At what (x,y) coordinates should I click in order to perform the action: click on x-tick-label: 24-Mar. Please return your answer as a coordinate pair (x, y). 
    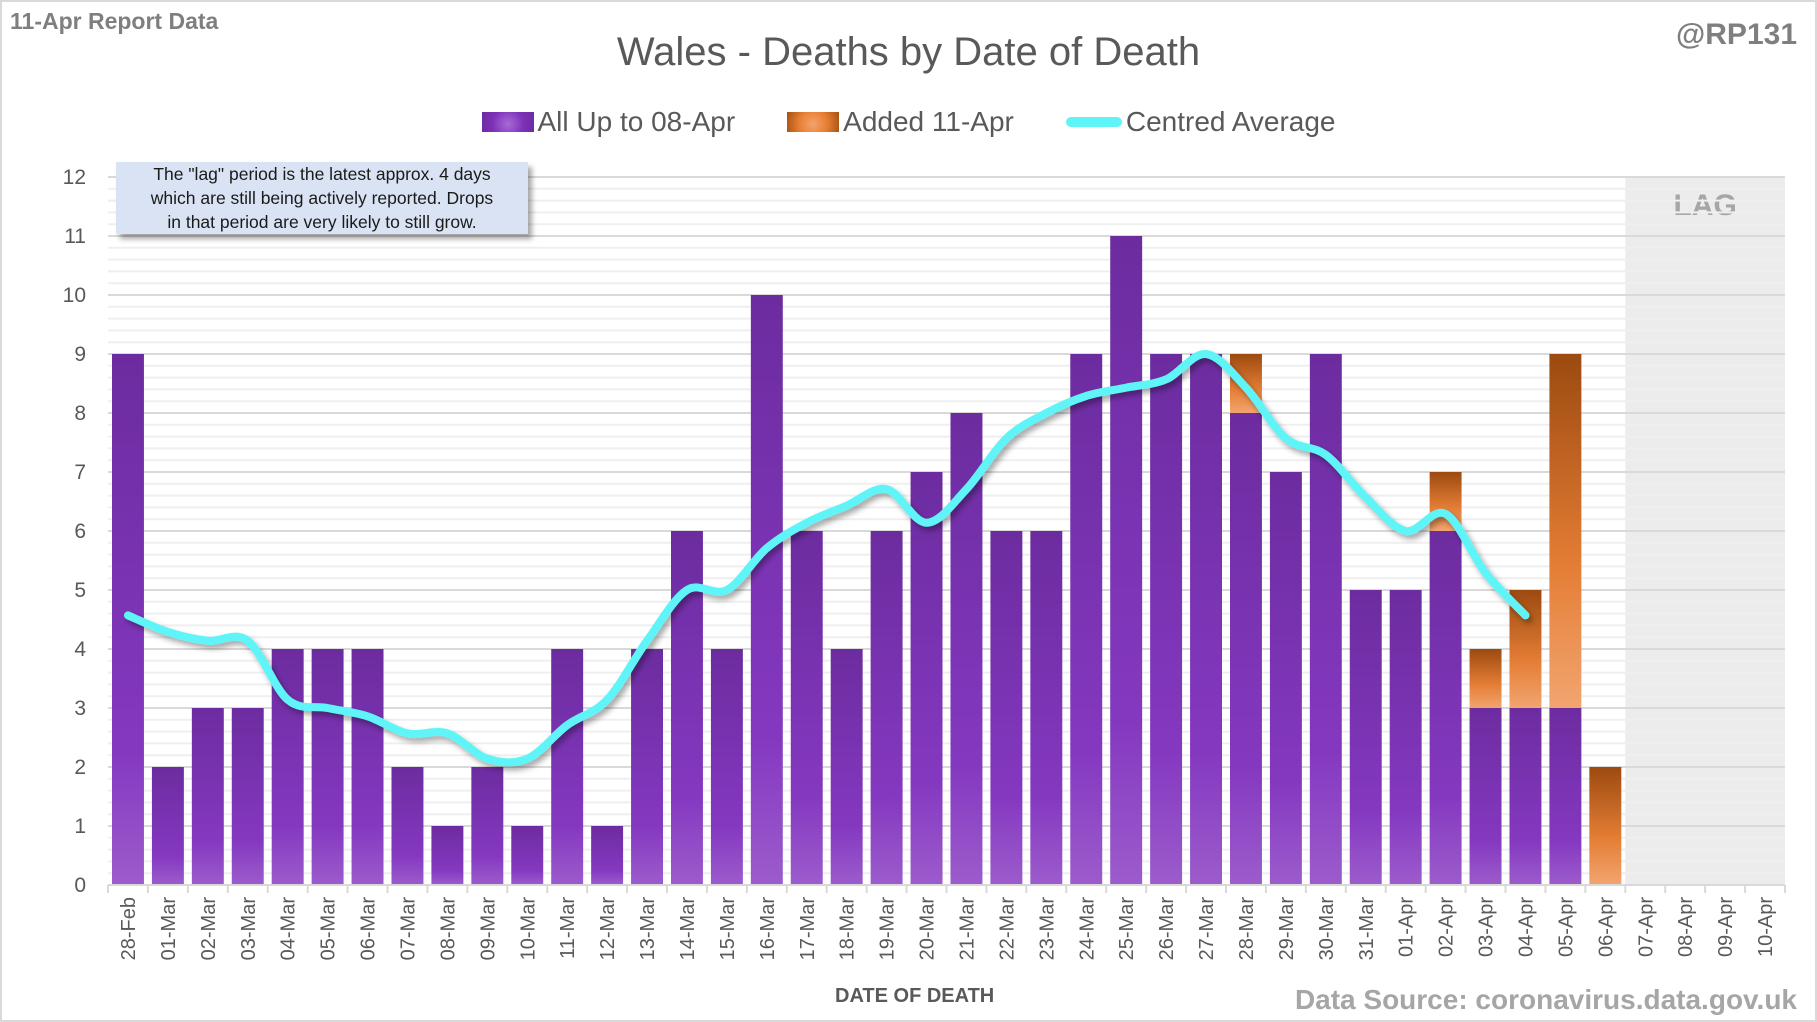
    Looking at the image, I should click on (1087, 929).